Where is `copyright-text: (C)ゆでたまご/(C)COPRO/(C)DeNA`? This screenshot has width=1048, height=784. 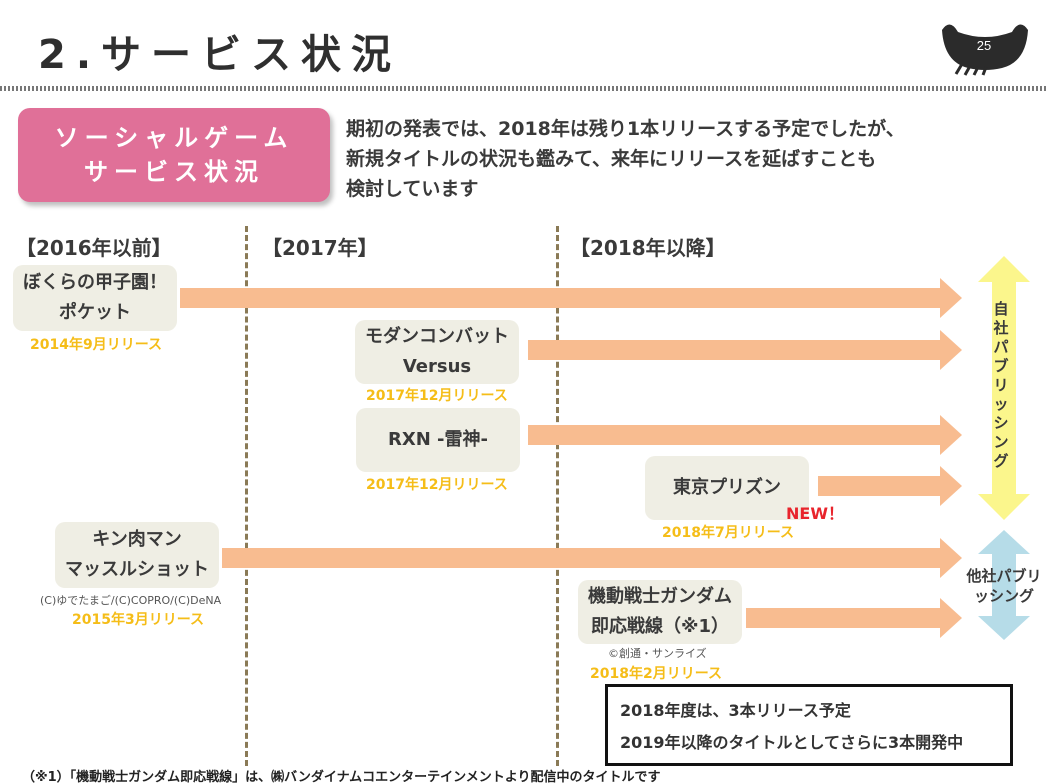 copyright-text: (C)ゆでたまご/(C)COPRO/(C)DeNA is located at coordinates (131, 600).